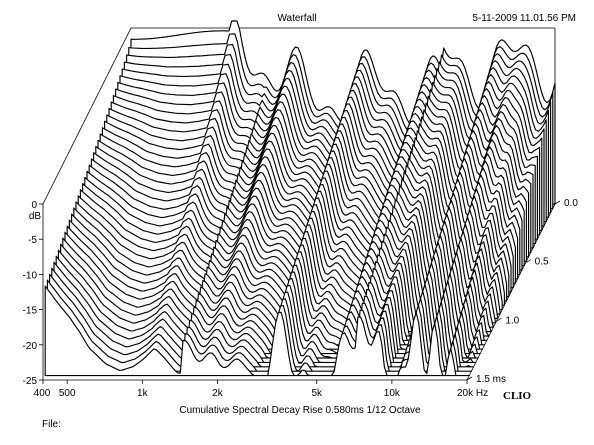  I want to click on y-tick-label: -10, so click(30, 275).